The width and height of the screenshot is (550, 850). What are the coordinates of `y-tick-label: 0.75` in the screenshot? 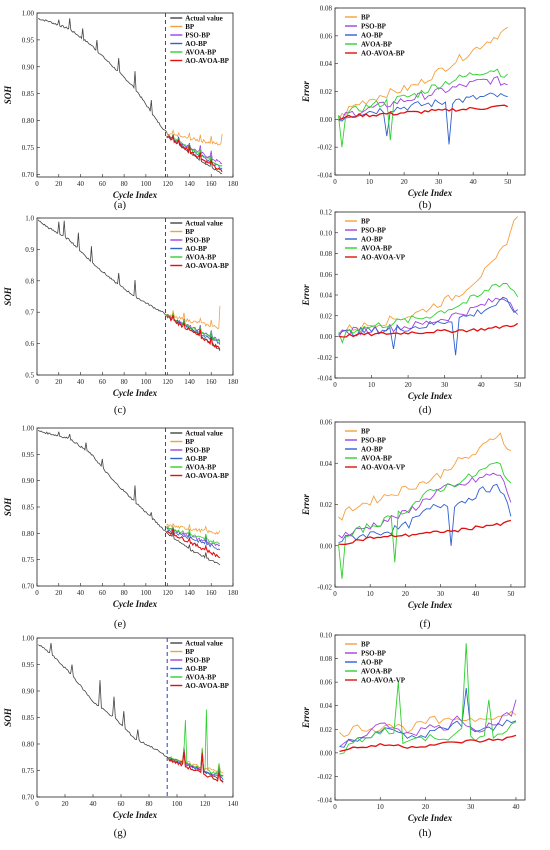 It's located at (28, 771).